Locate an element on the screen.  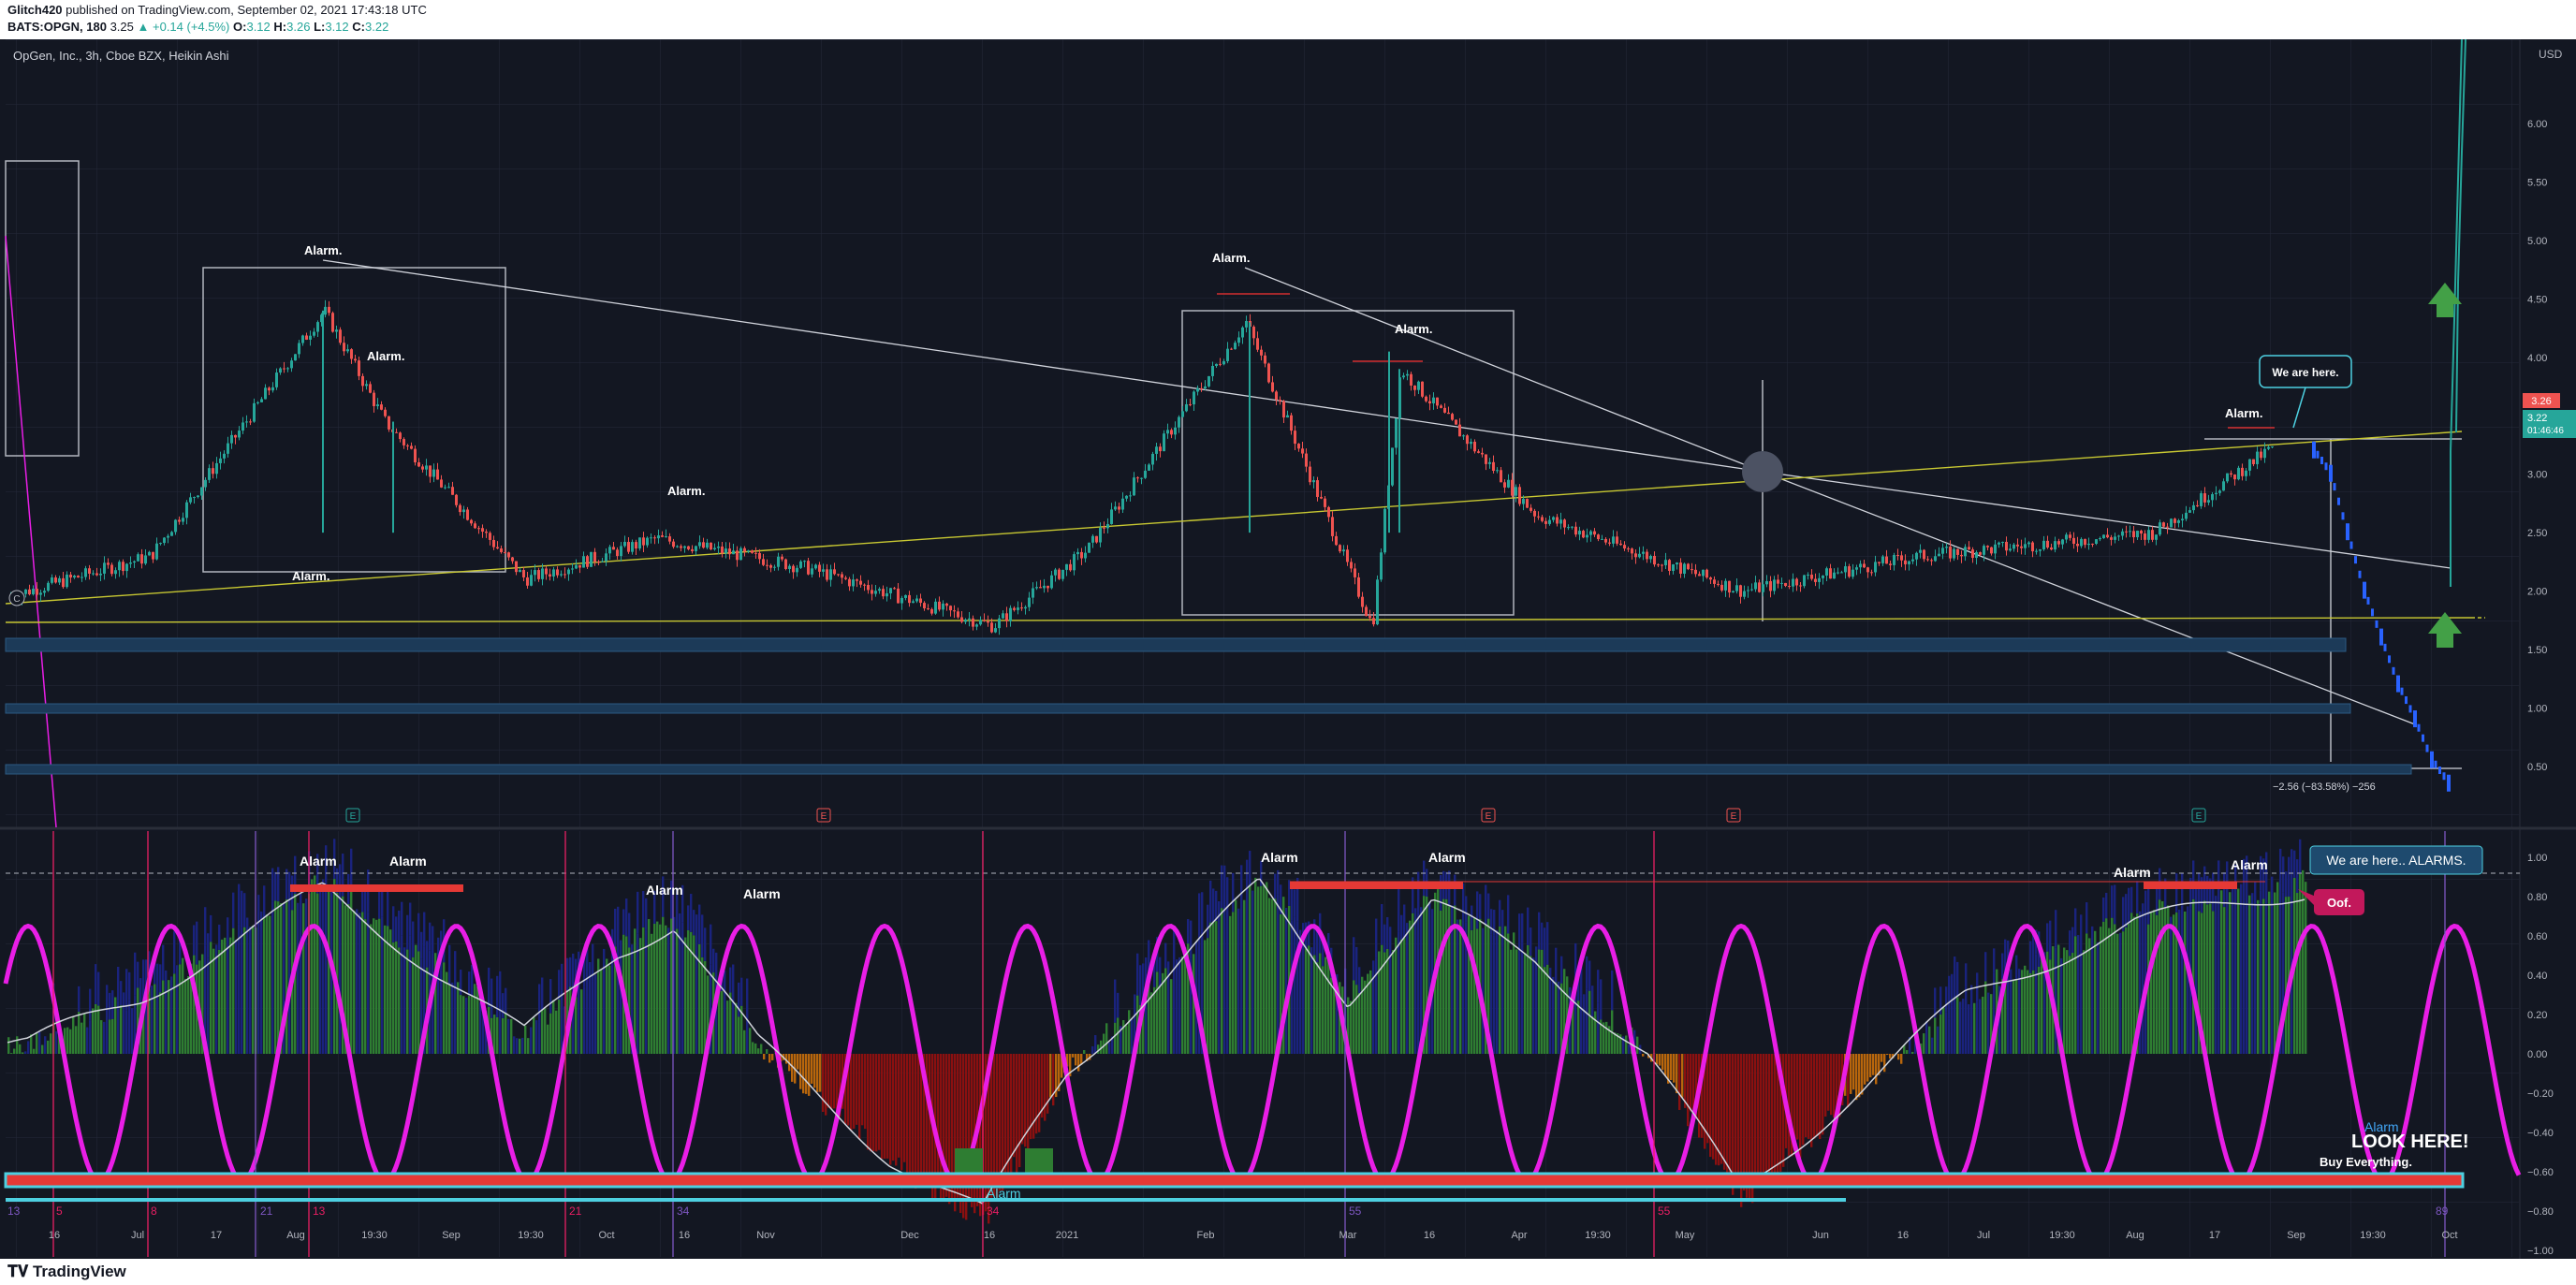
osc-tick: 0.40 is located at coordinates (2537, 976).